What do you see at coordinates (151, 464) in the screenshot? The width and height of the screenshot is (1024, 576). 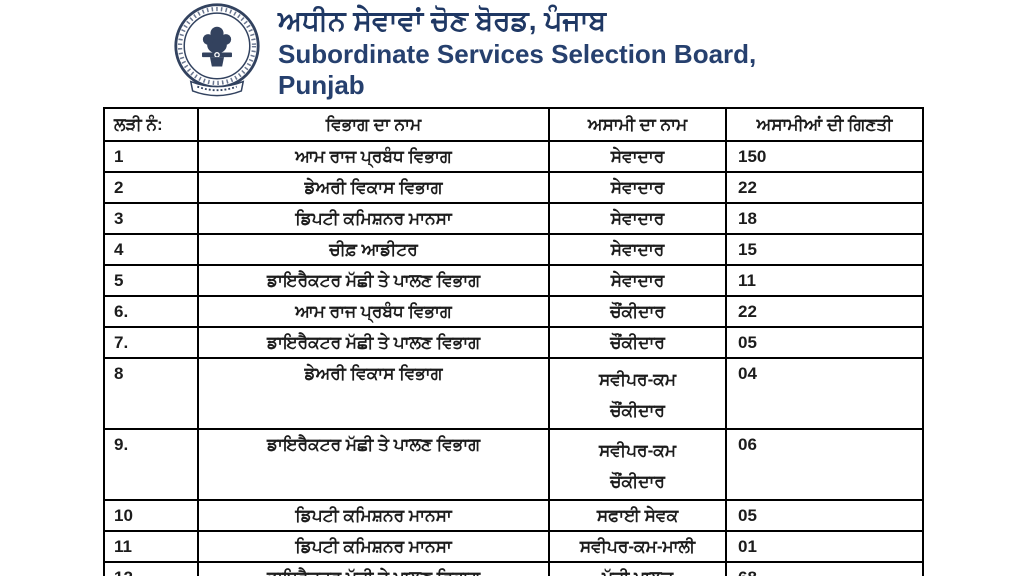 I see `serial-cell: 9.` at bounding box center [151, 464].